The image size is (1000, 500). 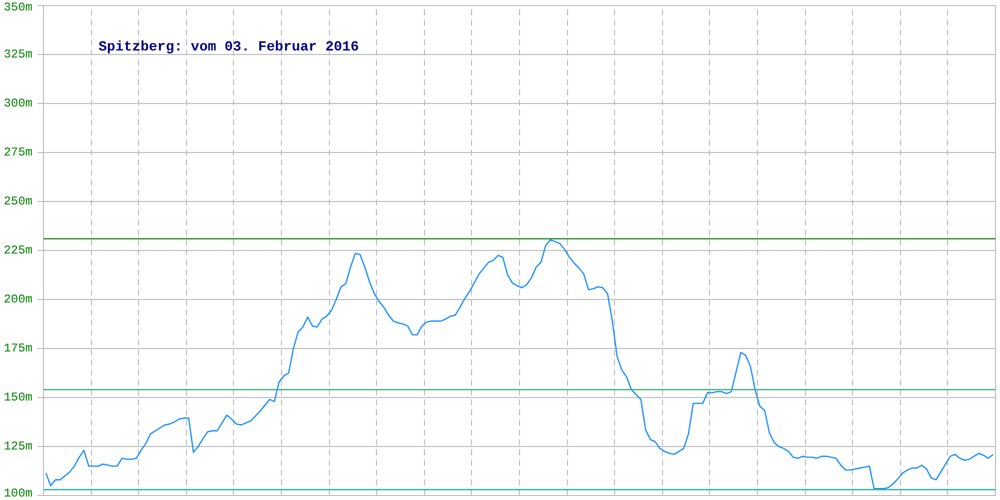 What do you see at coordinates (18, 103) in the screenshot?
I see `y-tick-label: 300m` at bounding box center [18, 103].